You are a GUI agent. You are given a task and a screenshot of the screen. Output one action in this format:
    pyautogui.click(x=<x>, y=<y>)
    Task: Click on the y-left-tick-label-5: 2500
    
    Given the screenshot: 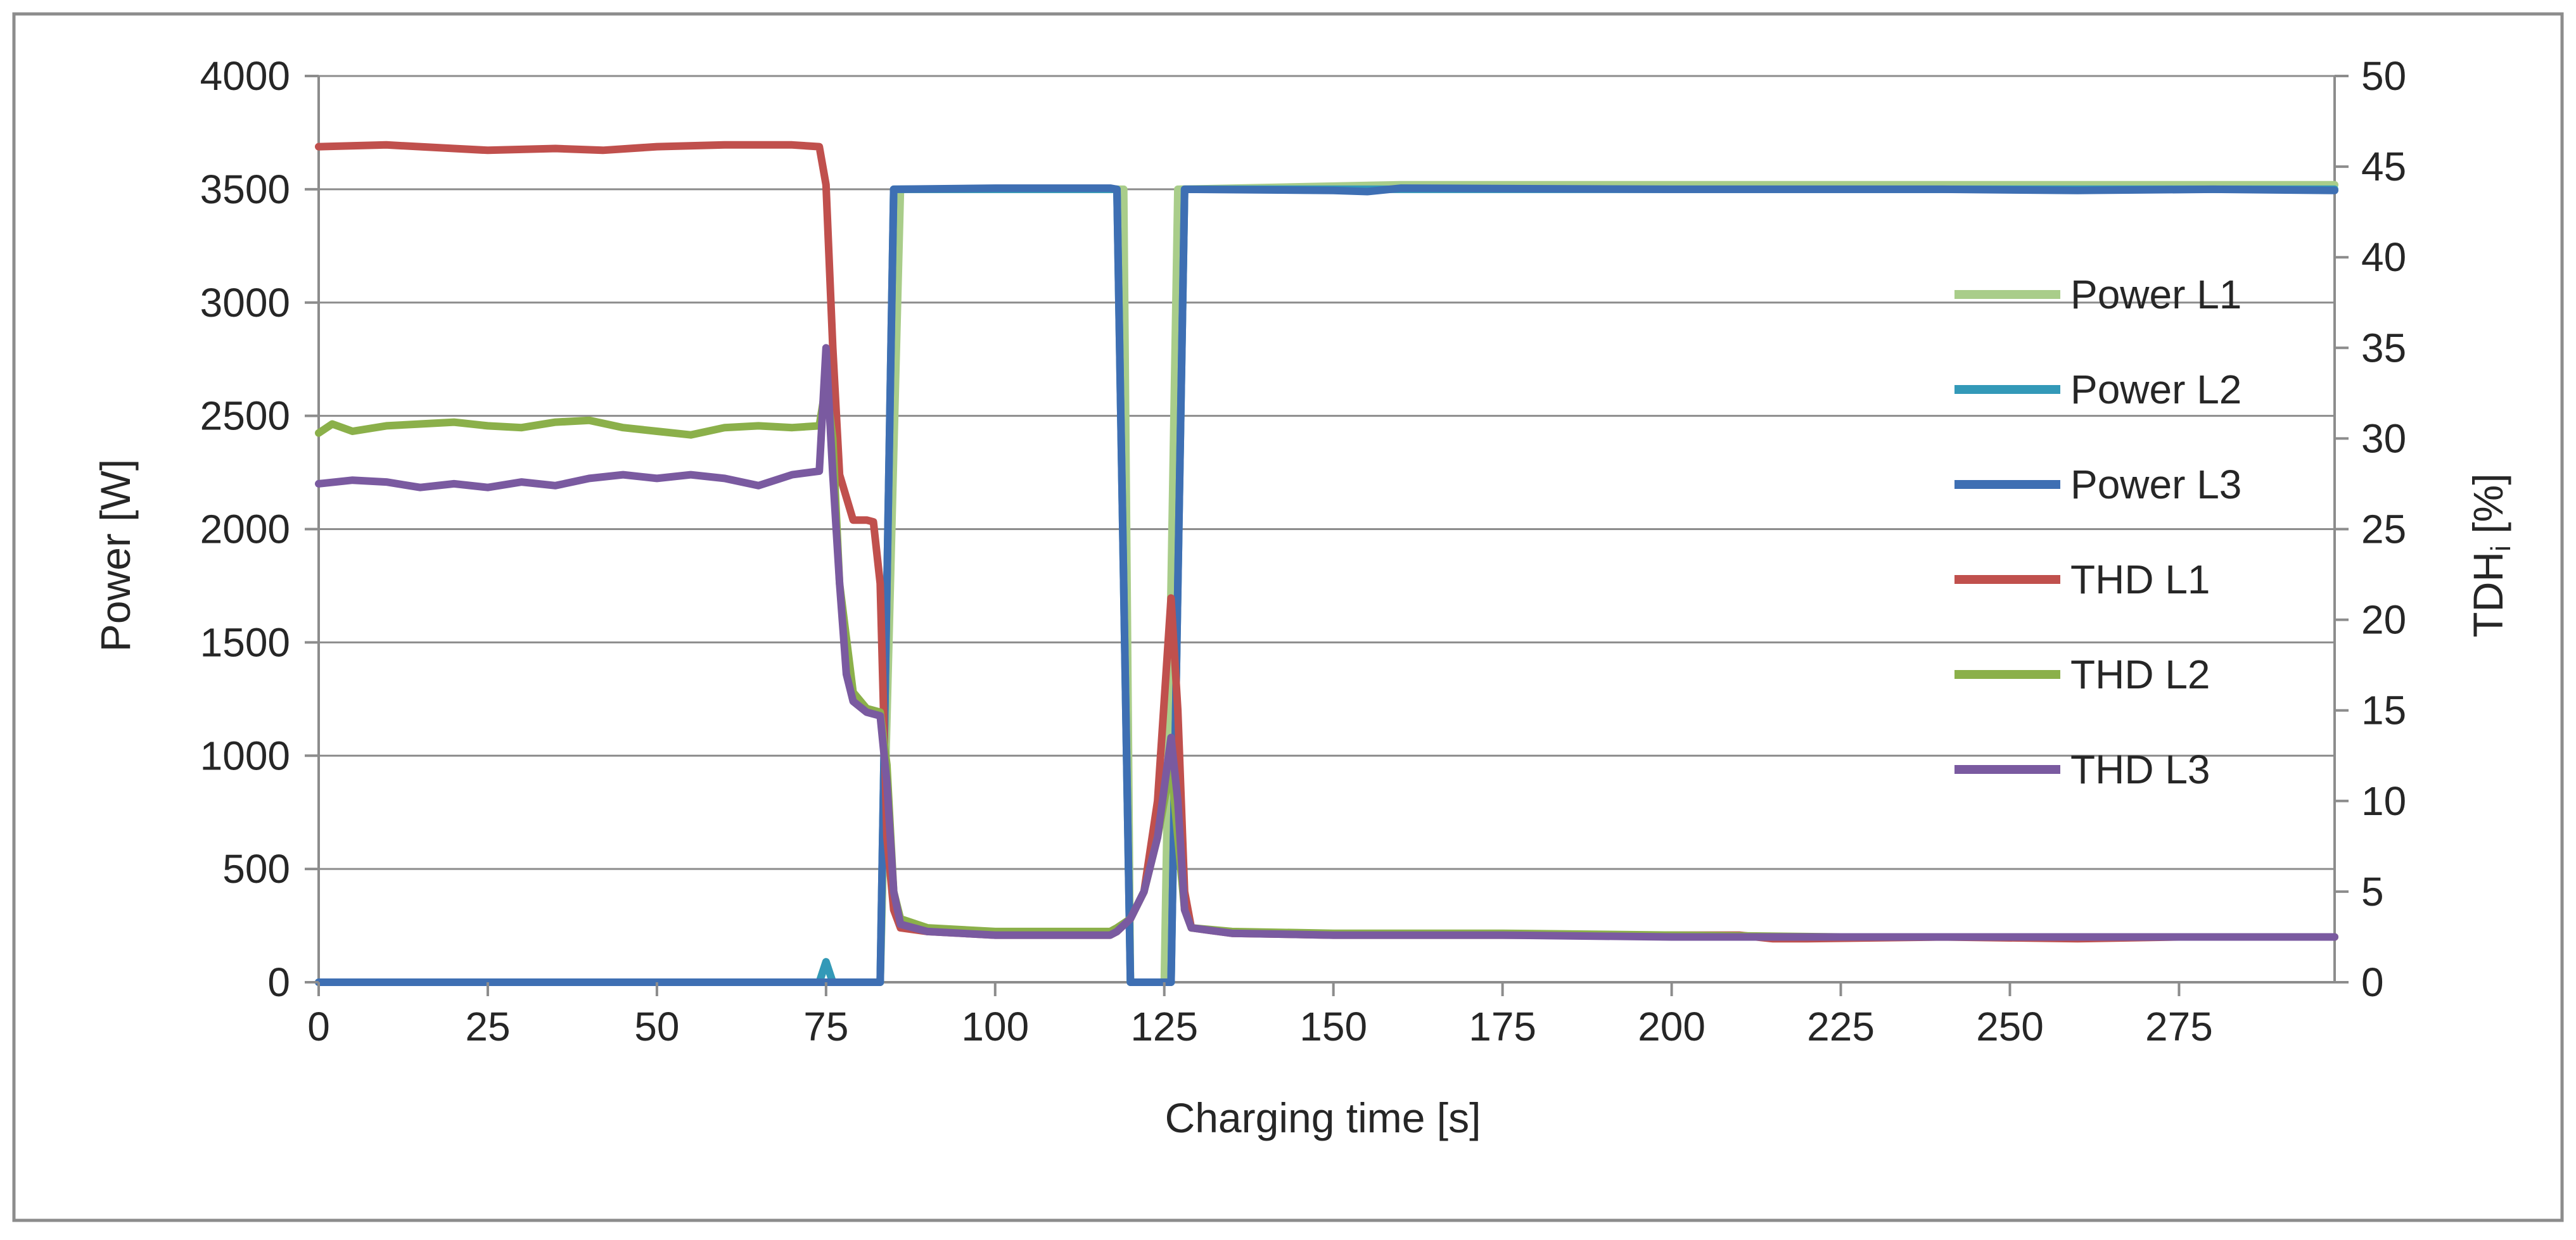 What is the action you would take?
    pyautogui.click(x=245, y=416)
    